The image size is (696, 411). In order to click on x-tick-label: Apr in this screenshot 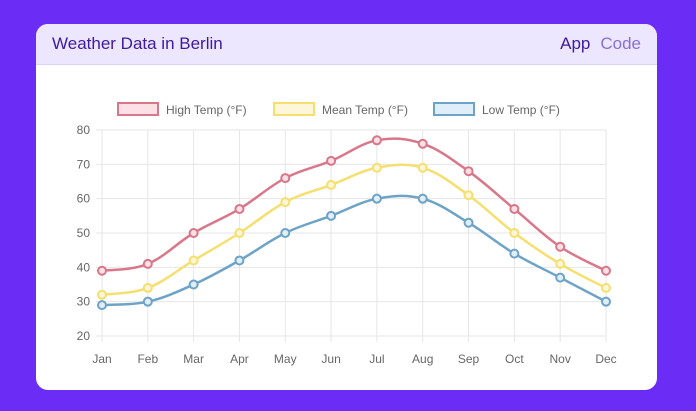, I will do `click(239, 359)`.